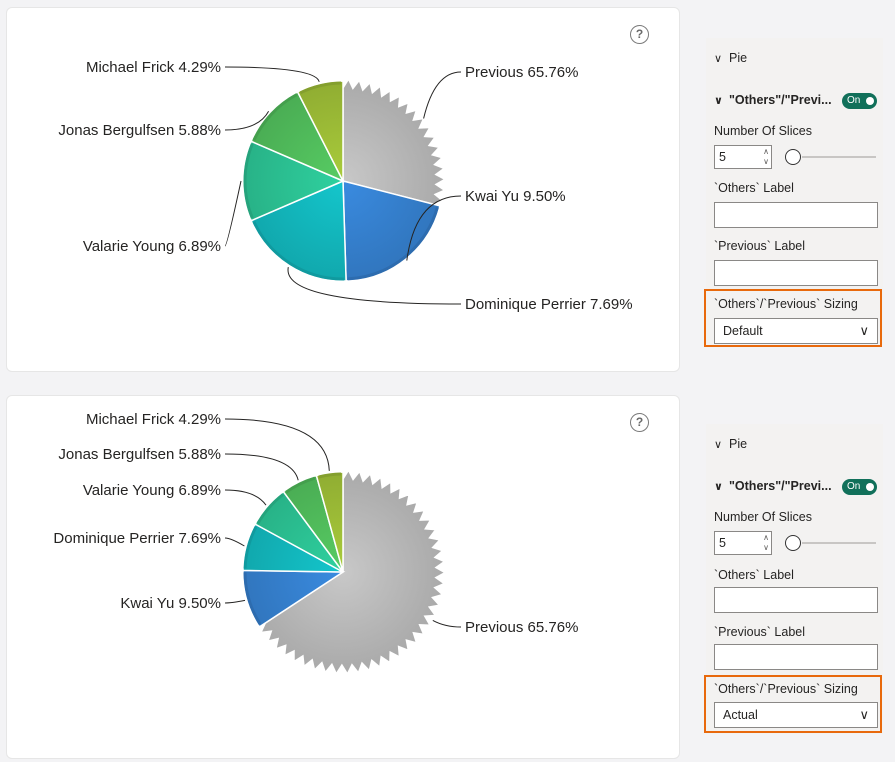 Image resolution: width=895 pixels, height=762 pixels. I want to click on sizing-dropdown: Actual ∨, so click(796, 715).